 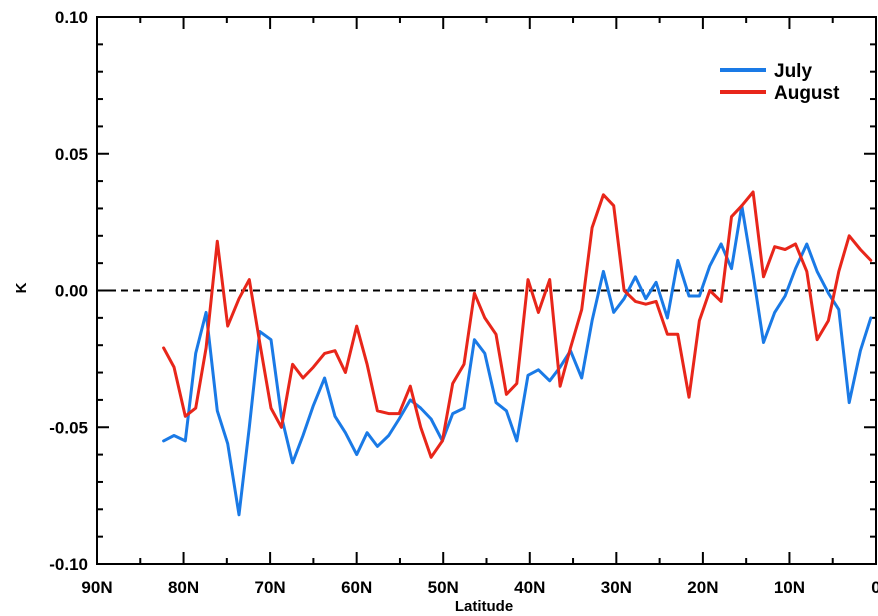 What do you see at coordinates (529, 587) in the screenshot?
I see `x-tick-label: 40N` at bounding box center [529, 587].